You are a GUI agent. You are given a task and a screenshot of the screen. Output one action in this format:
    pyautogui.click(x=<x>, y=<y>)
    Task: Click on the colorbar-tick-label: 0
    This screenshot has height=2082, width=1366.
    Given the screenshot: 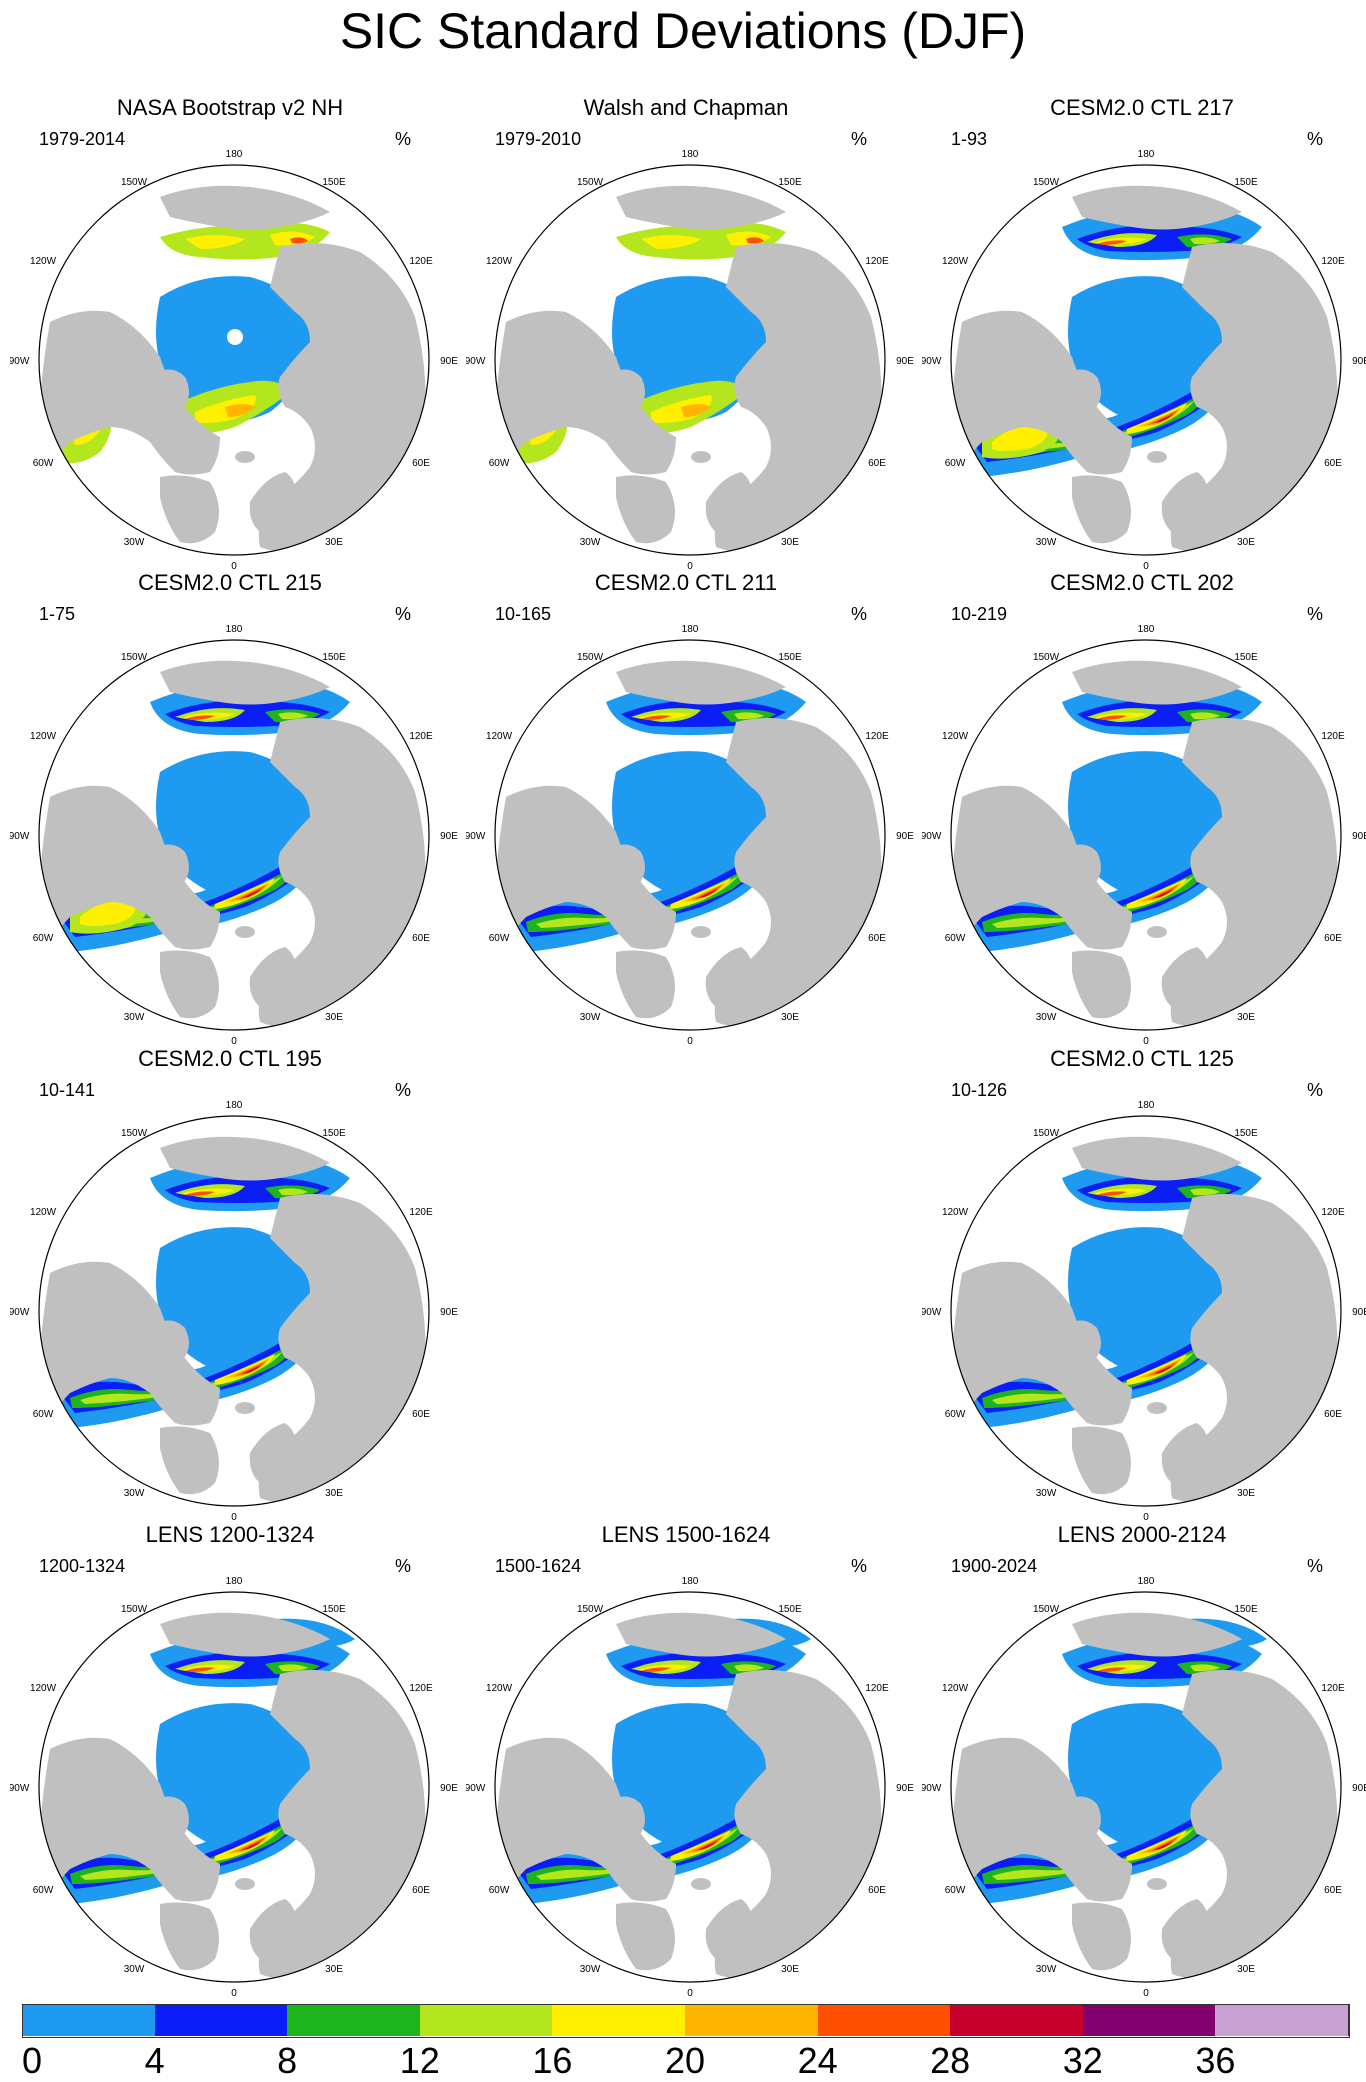 What is the action you would take?
    pyautogui.click(x=32, y=2060)
    